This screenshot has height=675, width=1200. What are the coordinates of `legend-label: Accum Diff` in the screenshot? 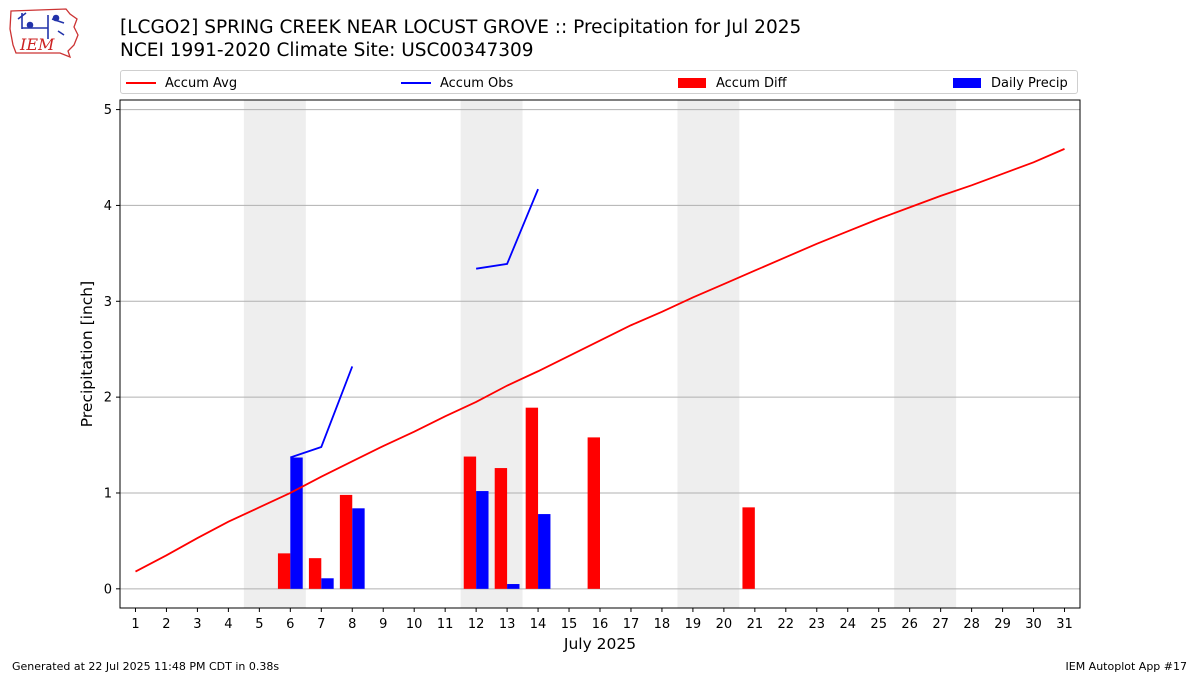 It's located at (751, 83).